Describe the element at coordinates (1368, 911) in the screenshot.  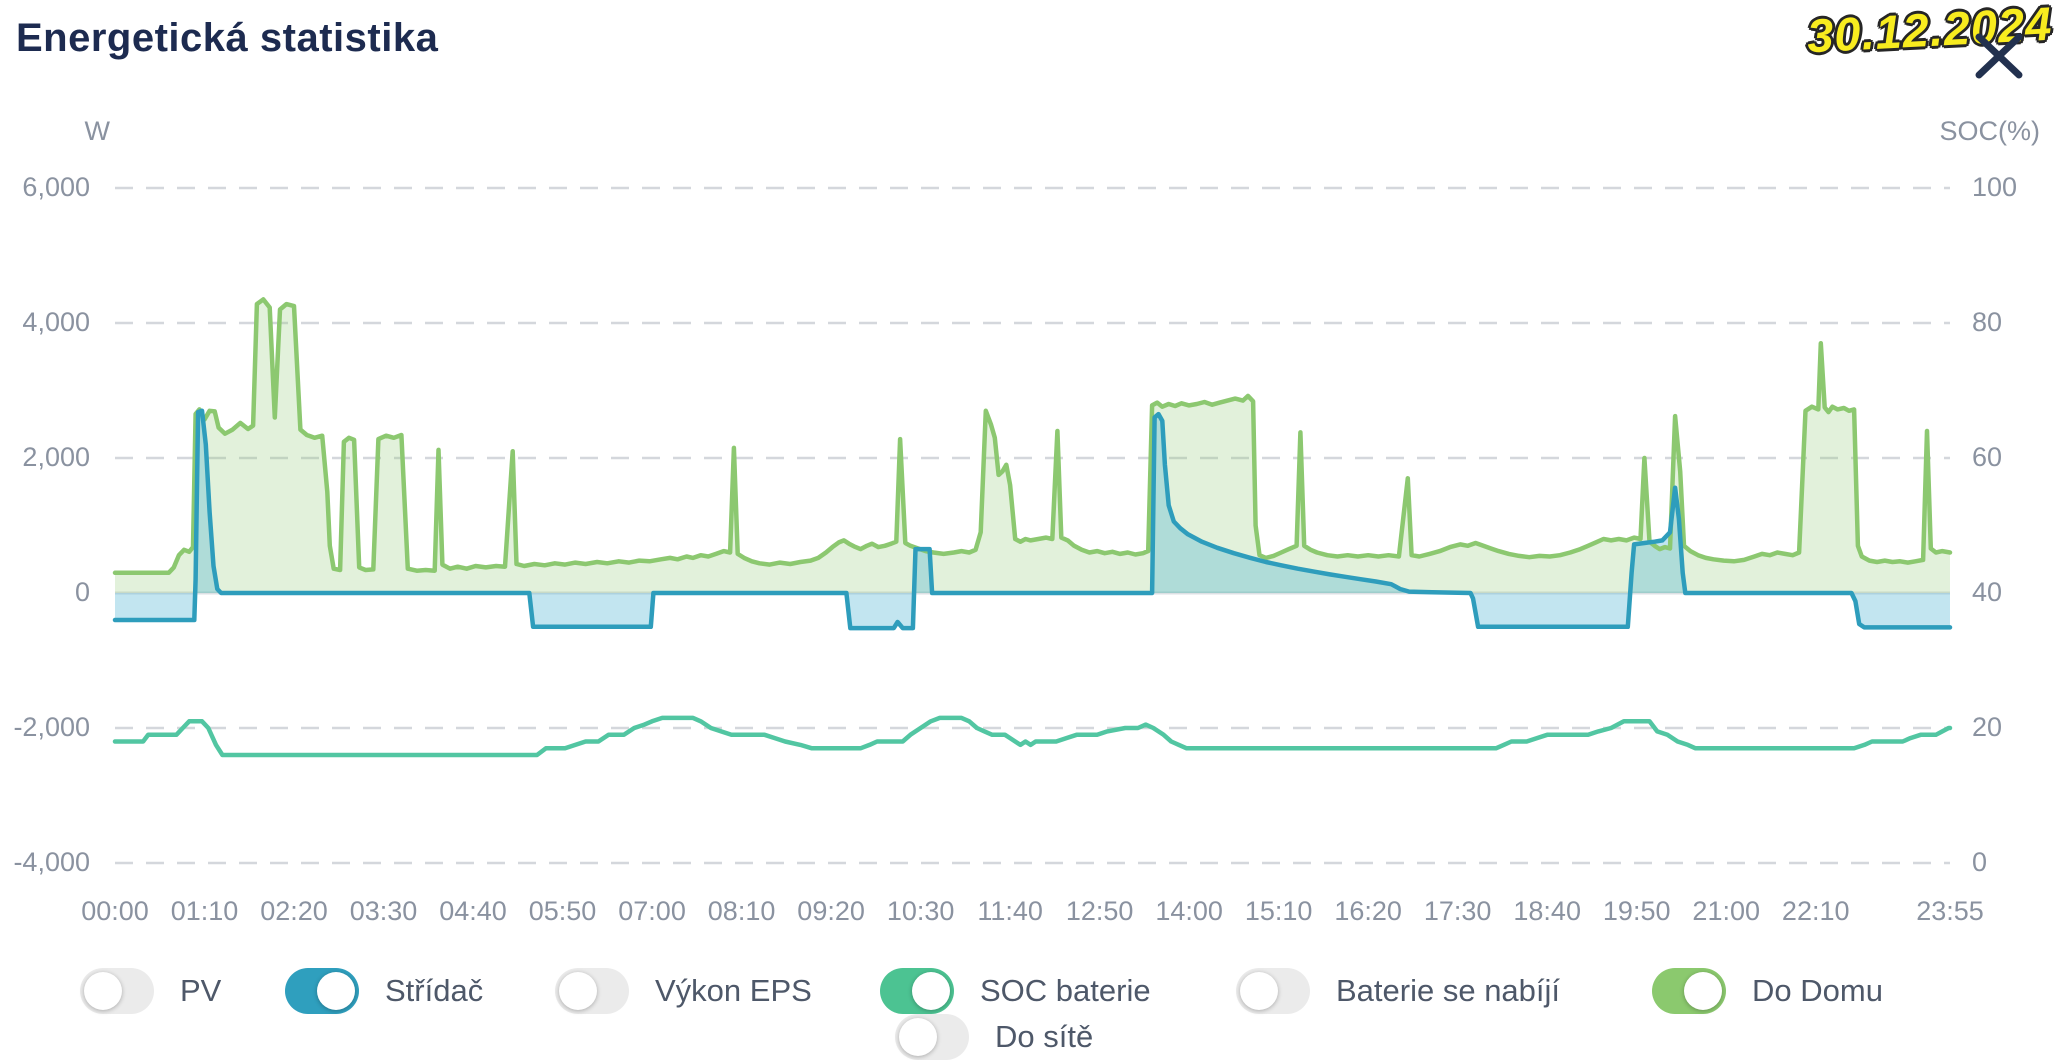
I see `x-axis-tick: 16:20` at that location.